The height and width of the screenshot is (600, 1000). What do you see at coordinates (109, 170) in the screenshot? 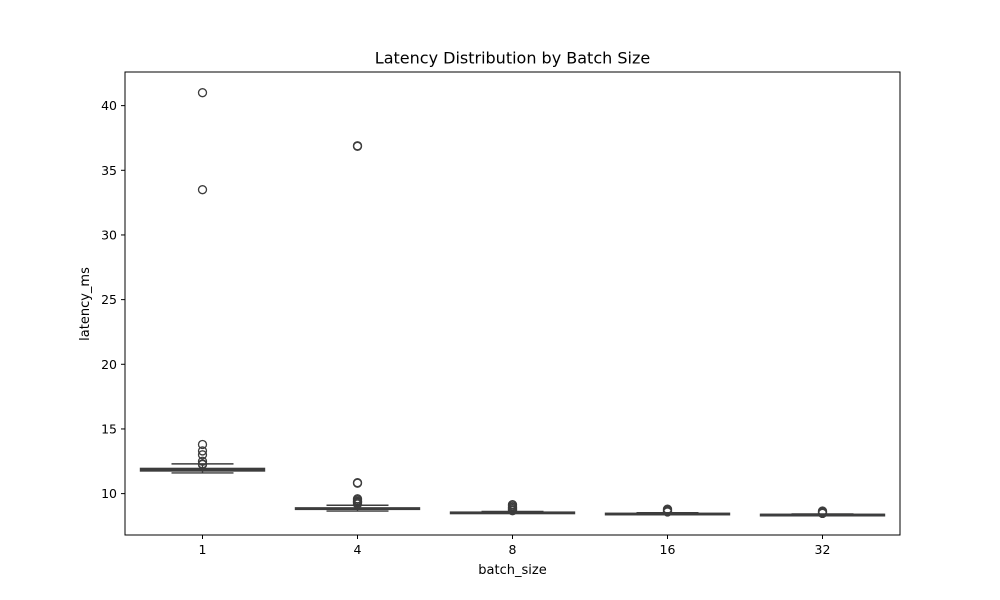
I see `y-tick-label: 35` at bounding box center [109, 170].